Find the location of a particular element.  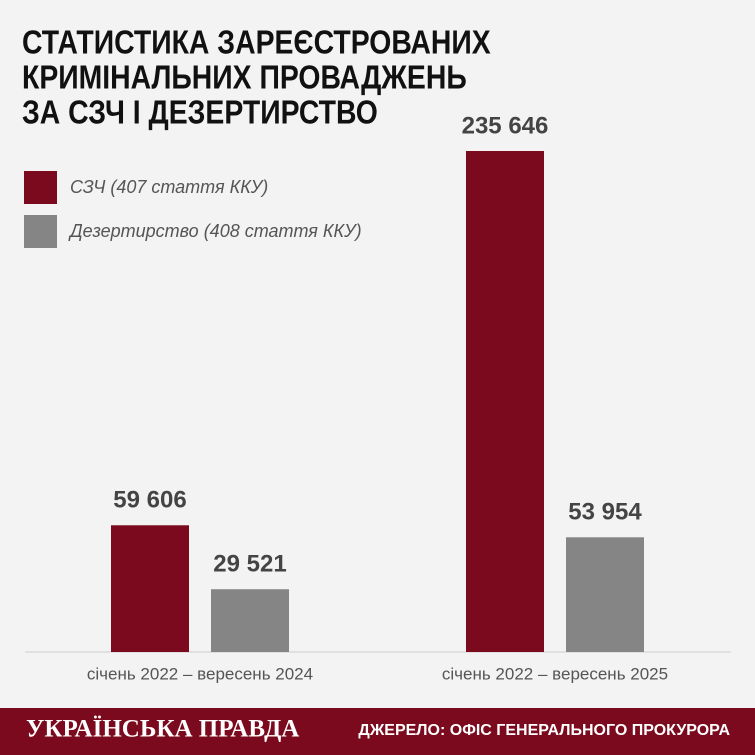

value-label: 53 954 is located at coordinates (605, 512).